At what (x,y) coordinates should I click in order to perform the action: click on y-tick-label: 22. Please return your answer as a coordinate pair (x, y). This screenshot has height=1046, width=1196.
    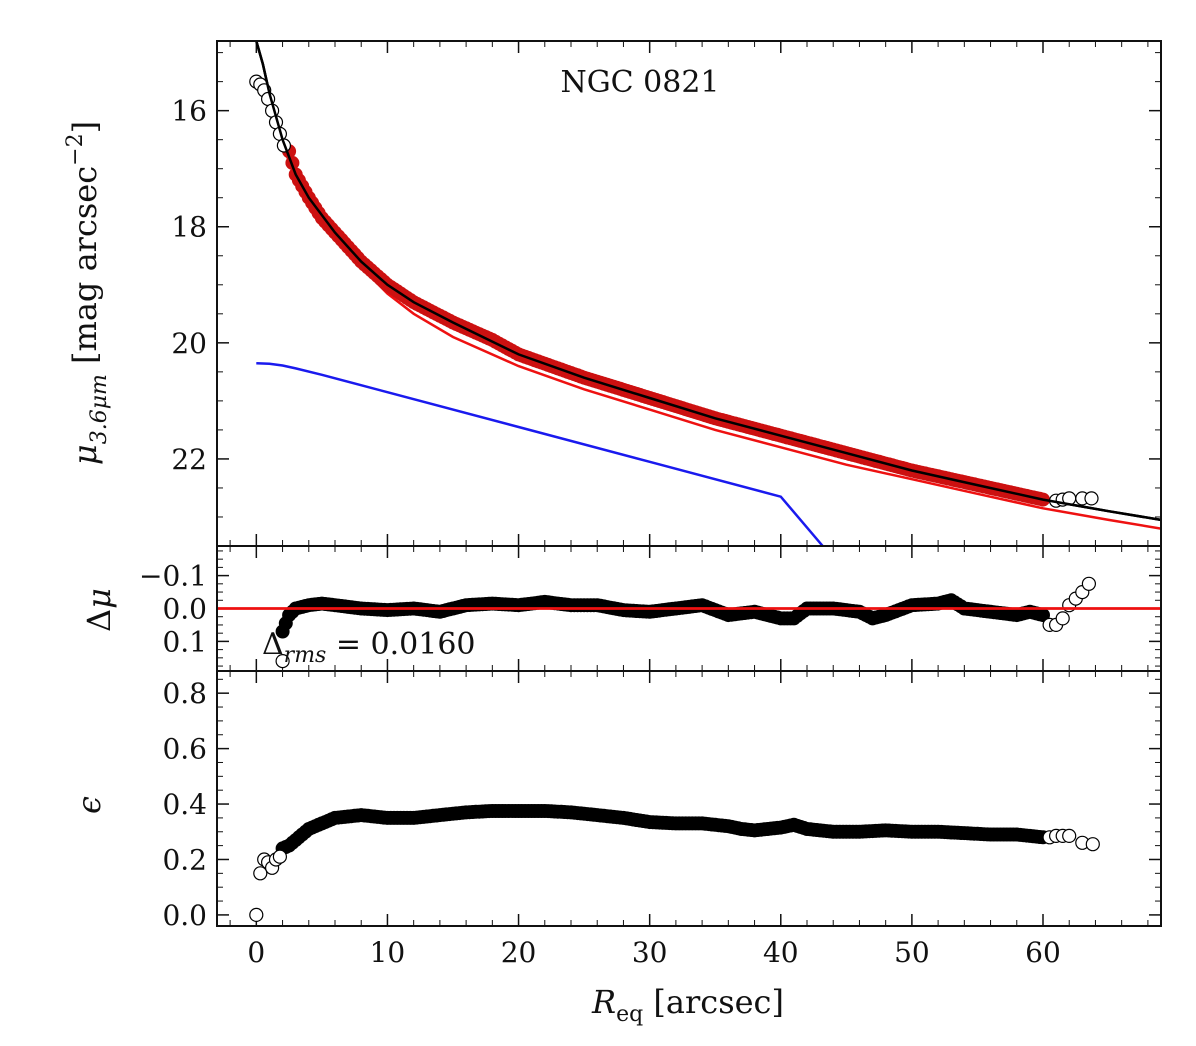
    Looking at the image, I should click on (189, 459).